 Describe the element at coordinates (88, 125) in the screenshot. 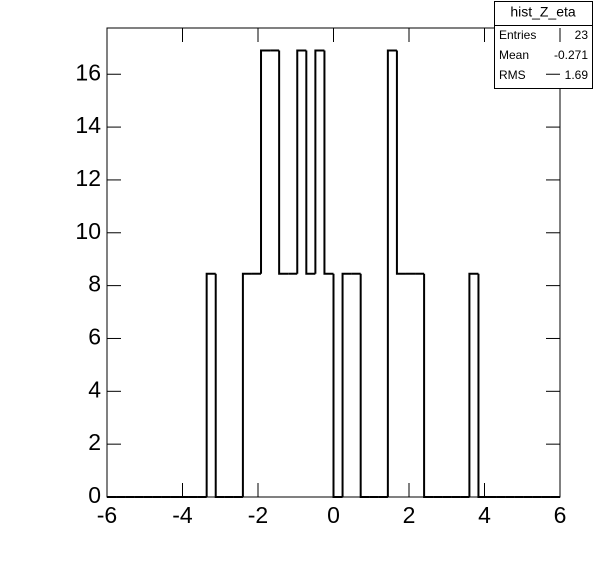

I see `y-tick-label: 14` at that location.